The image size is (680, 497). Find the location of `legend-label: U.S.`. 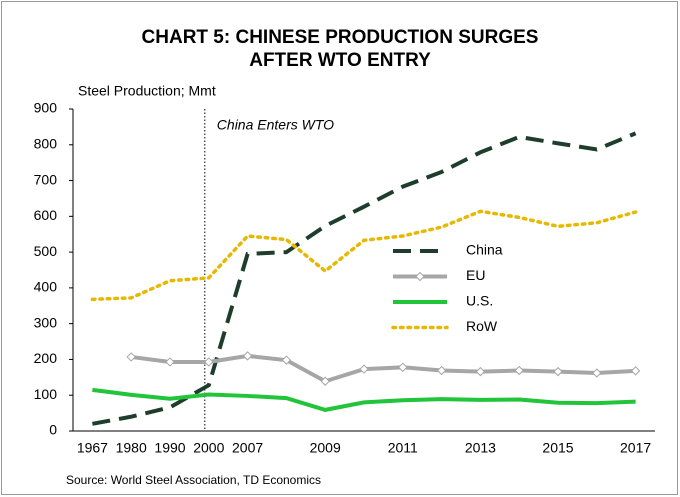

legend-label: U.S. is located at coordinates (479, 301).